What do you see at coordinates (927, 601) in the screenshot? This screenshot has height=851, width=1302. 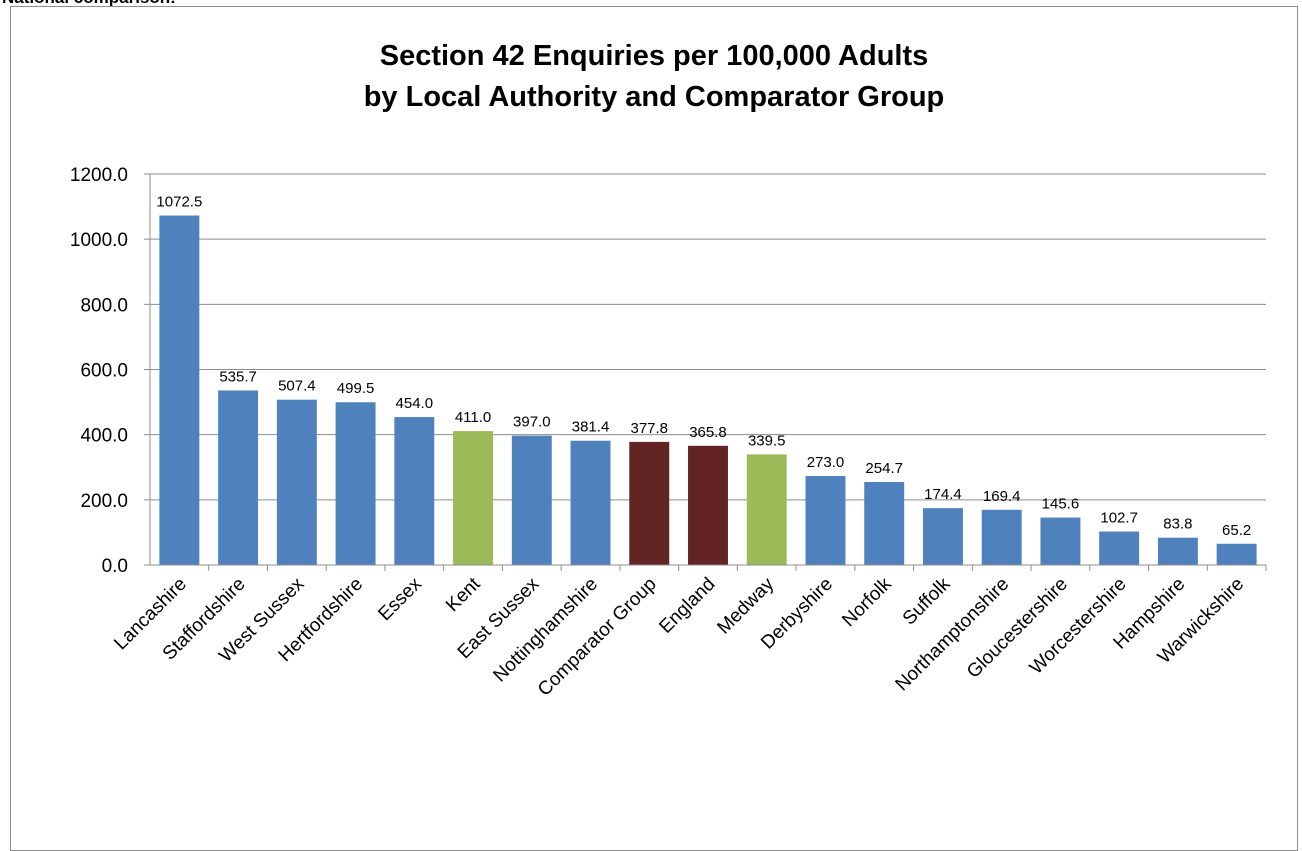 I see `x-tick-label: Suffolk` at bounding box center [927, 601].